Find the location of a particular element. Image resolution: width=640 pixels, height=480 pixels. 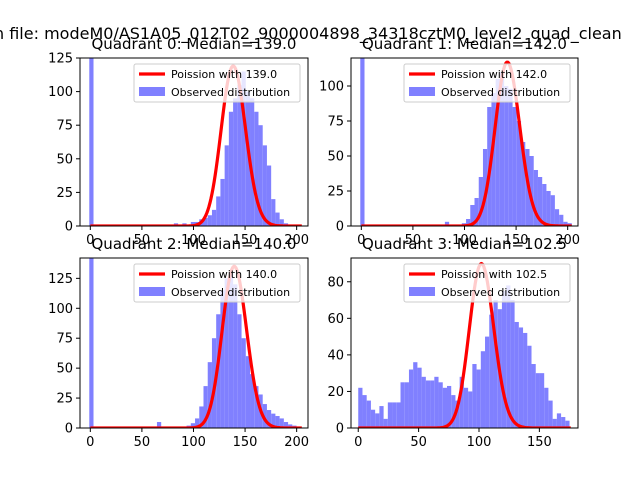

legend: Poission with 102.5 Observed distribution is located at coordinates (487, 283).